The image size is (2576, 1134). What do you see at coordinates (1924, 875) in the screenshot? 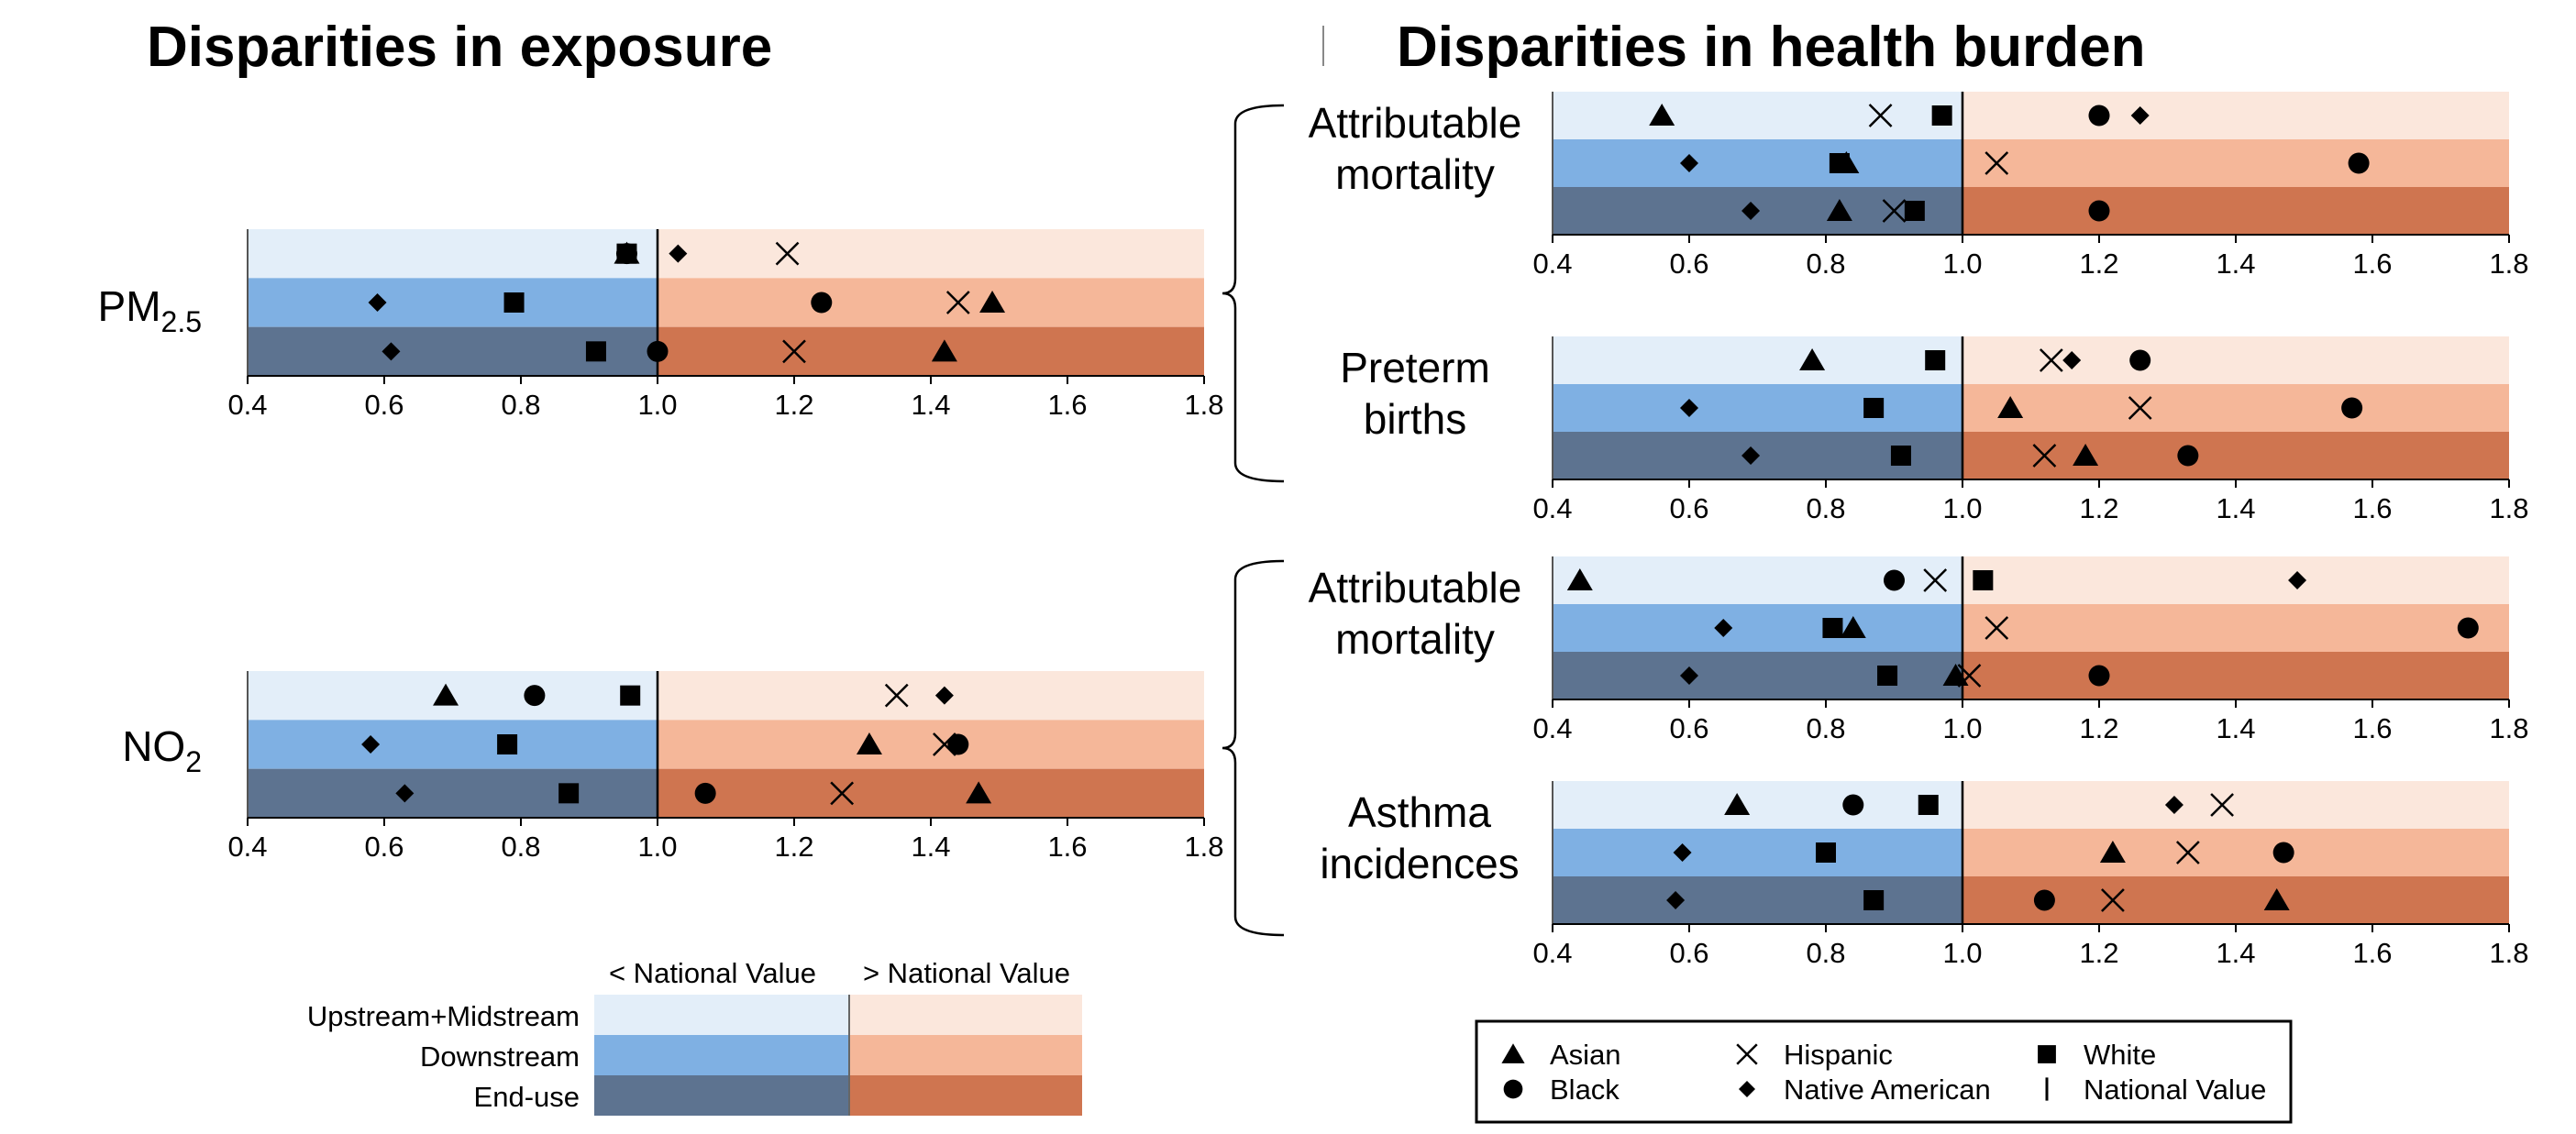
I see `panel-5: 0.4 0.6 0.8 1.0 1.2 1.4 1.6 1.8 Asthma incidences` at bounding box center [1924, 875].